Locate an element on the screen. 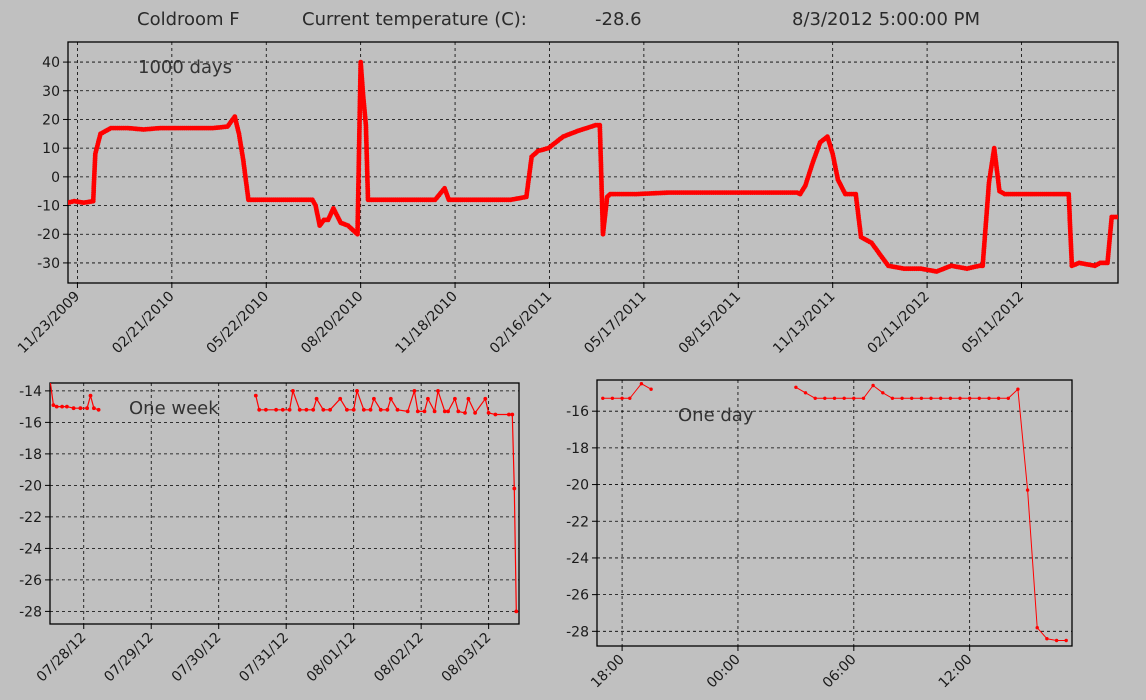  x-tick-label: 11/18/2010 is located at coordinates (427, 323).